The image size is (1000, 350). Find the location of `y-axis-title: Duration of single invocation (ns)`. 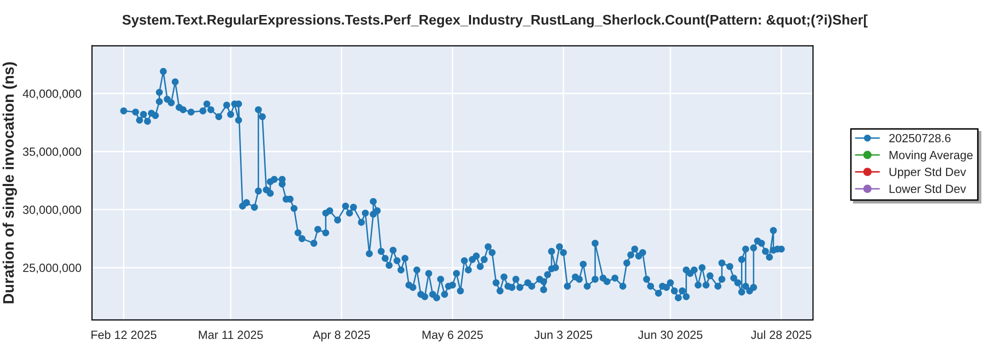

y-axis-title: Duration of single invocation (ns) is located at coordinates (9, 183).